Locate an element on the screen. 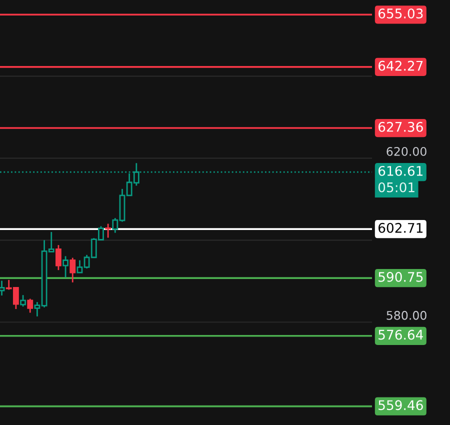 The image size is (450, 425). ref-line-label: 655.03 is located at coordinates (400, 13).